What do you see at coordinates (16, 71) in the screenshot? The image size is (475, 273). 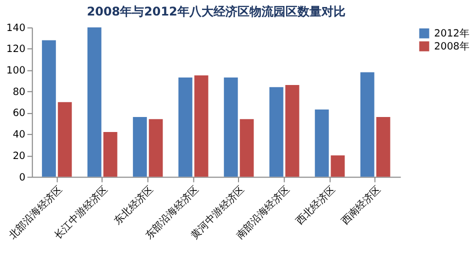 I see `y-tick-label: 100` at bounding box center [16, 71].